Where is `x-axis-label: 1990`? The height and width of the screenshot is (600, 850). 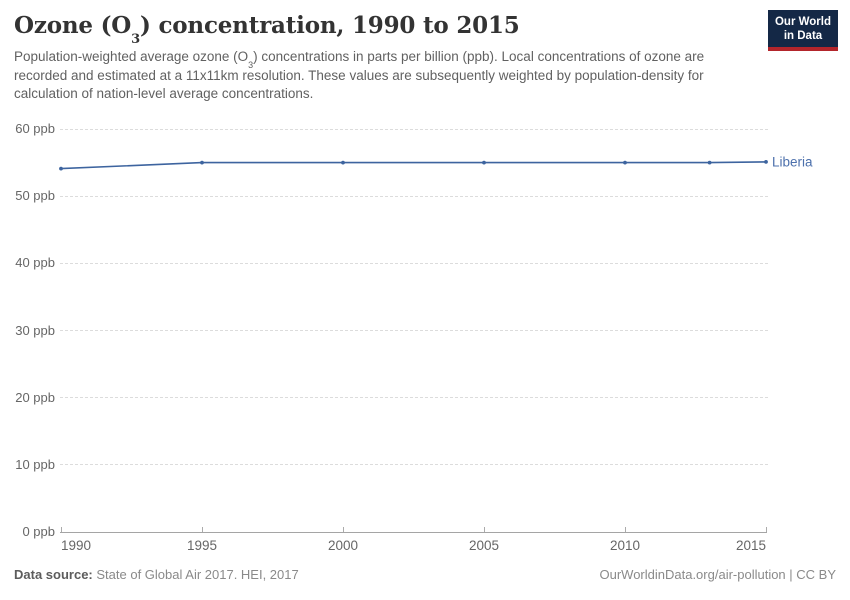 x-axis-label: 1990 is located at coordinates (76, 545).